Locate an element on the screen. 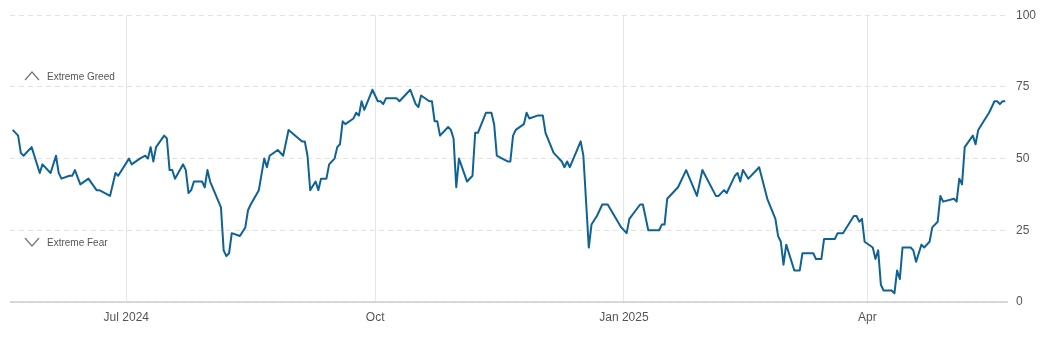 The width and height of the screenshot is (1056, 337). x-tick-label: Jan 2025 is located at coordinates (624, 316).